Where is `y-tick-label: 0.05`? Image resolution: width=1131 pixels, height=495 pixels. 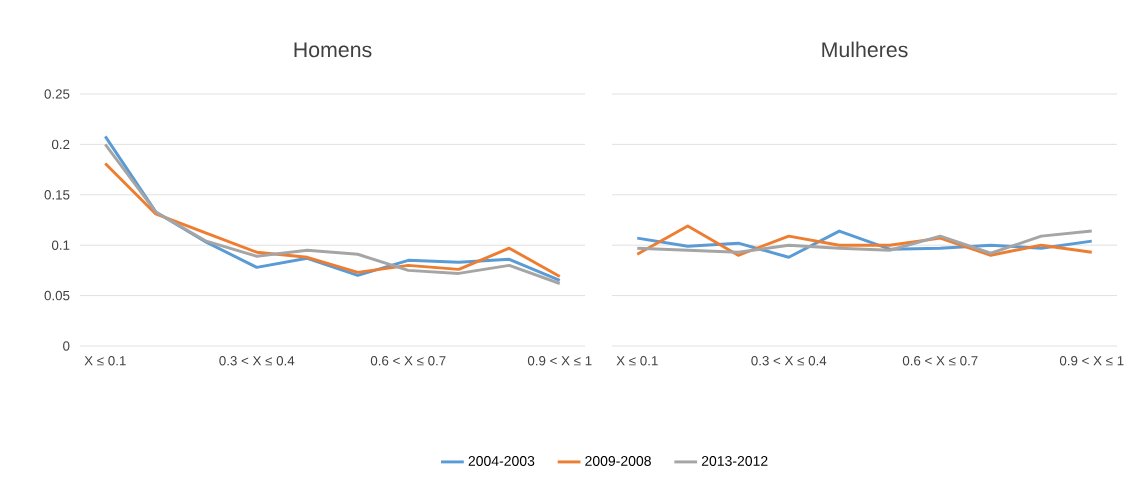
y-tick-label: 0.05 is located at coordinates (57, 295).